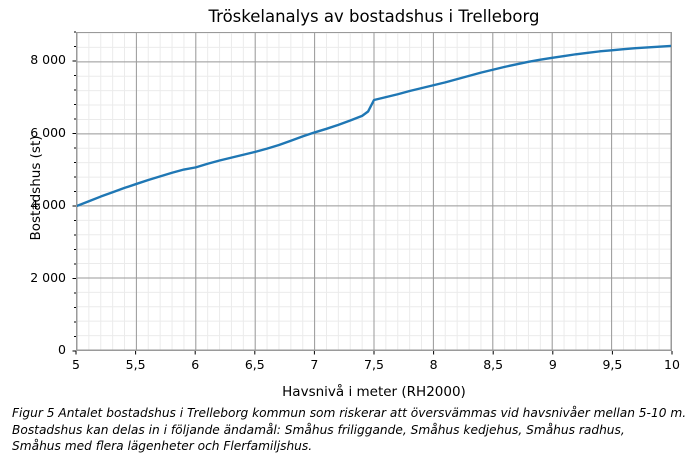  Describe the element at coordinates (48, 132) in the screenshot. I see `y-tick-label: 6 000` at that location.